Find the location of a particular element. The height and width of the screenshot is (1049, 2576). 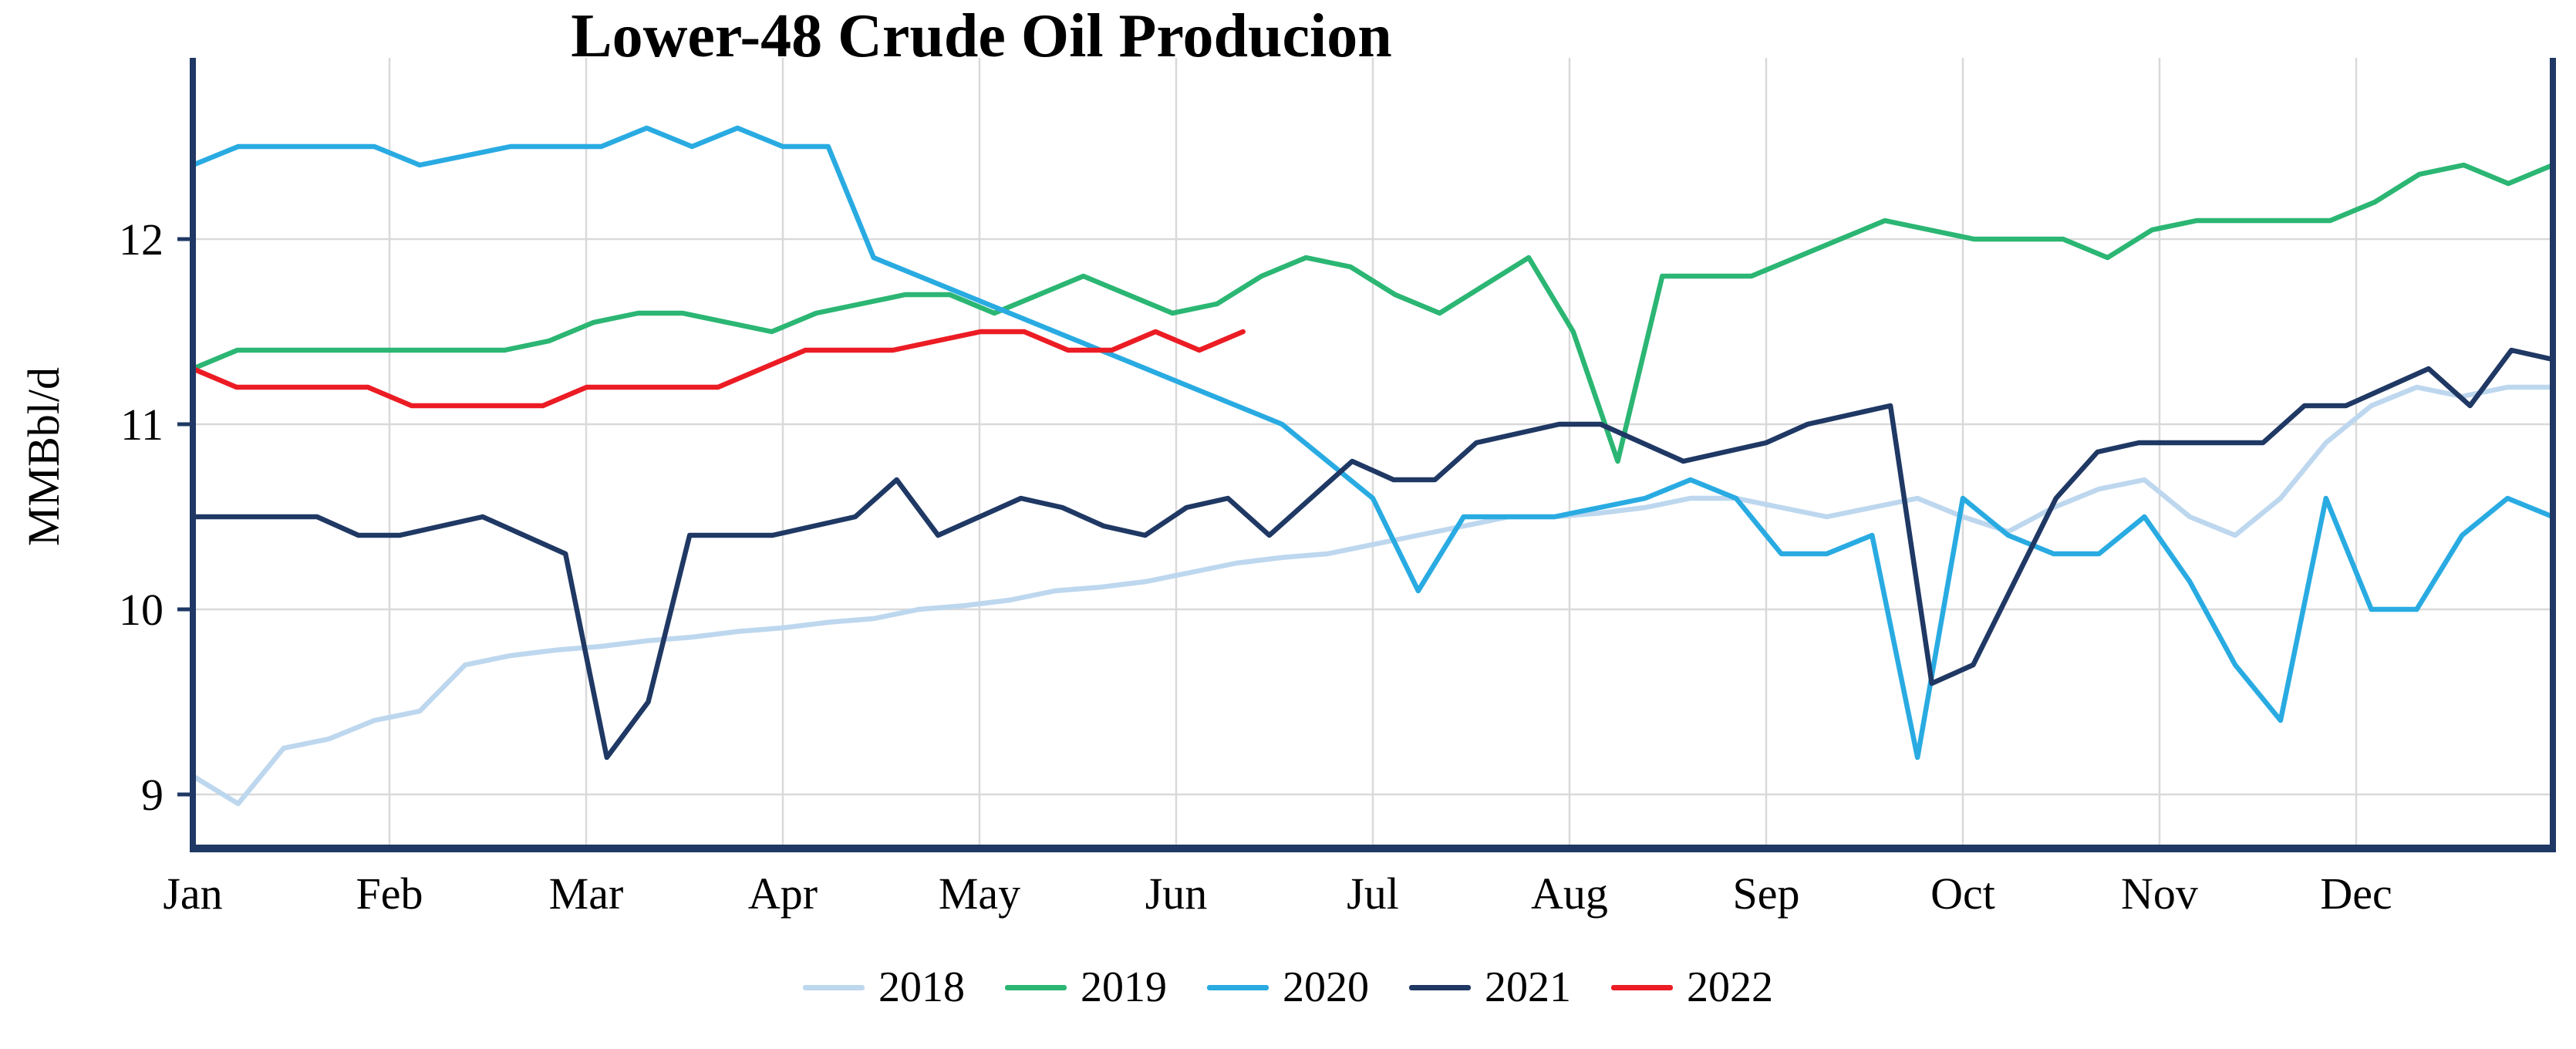

x-tick-label: Dec is located at coordinates (2356, 894).